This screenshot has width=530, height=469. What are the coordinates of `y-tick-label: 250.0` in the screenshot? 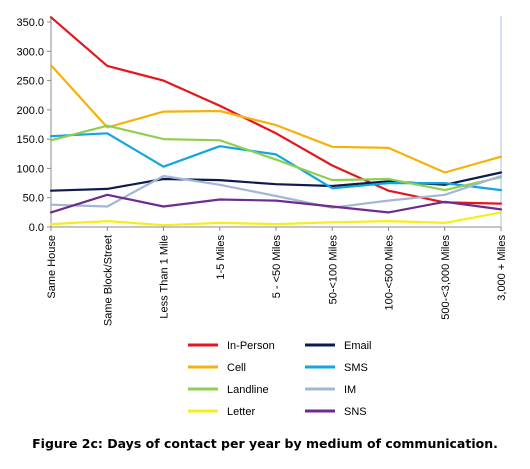 It's located at (30, 82).